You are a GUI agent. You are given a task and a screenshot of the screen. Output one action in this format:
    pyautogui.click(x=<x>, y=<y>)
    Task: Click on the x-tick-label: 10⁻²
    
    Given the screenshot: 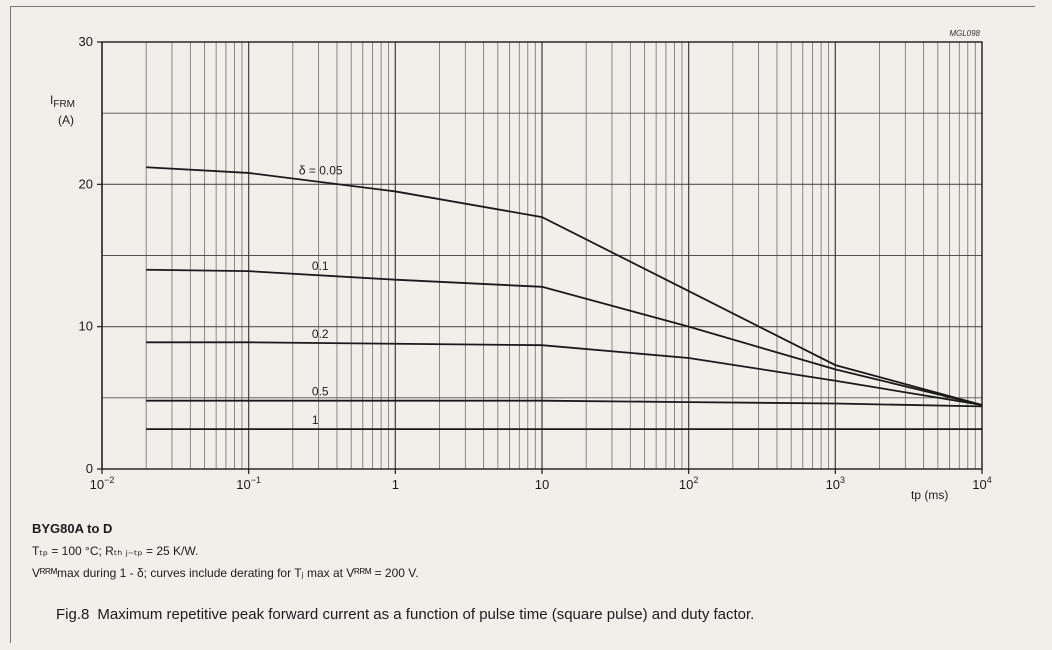 What is the action you would take?
    pyautogui.click(x=102, y=483)
    